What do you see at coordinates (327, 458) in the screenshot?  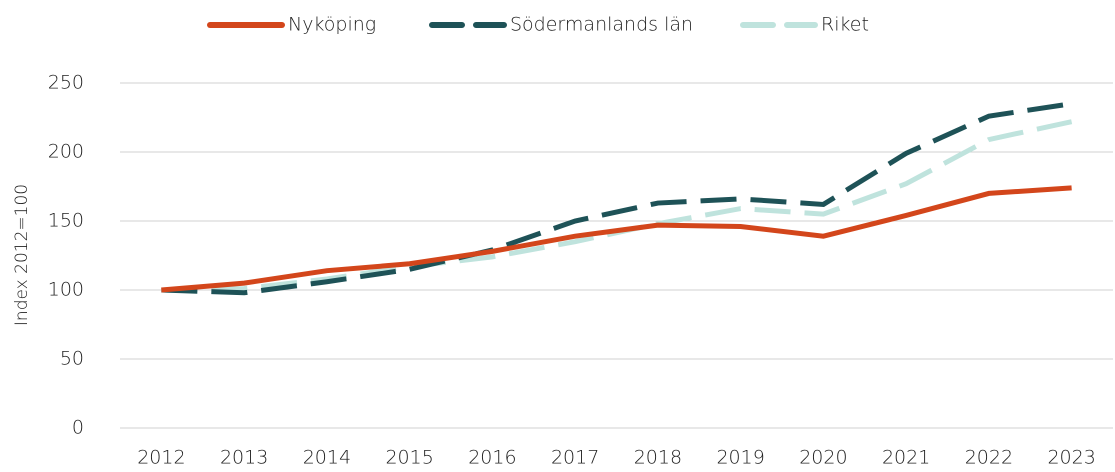 I see `x-tick-label: 2014` at bounding box center [327, 458].